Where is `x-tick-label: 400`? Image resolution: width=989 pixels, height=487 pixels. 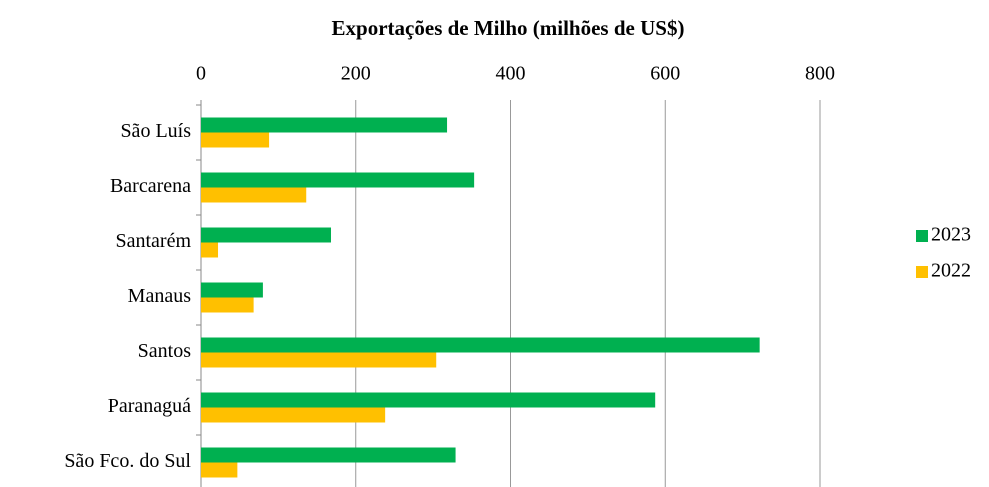
x-tick-label: 400 is located at coordinates (511, 74).